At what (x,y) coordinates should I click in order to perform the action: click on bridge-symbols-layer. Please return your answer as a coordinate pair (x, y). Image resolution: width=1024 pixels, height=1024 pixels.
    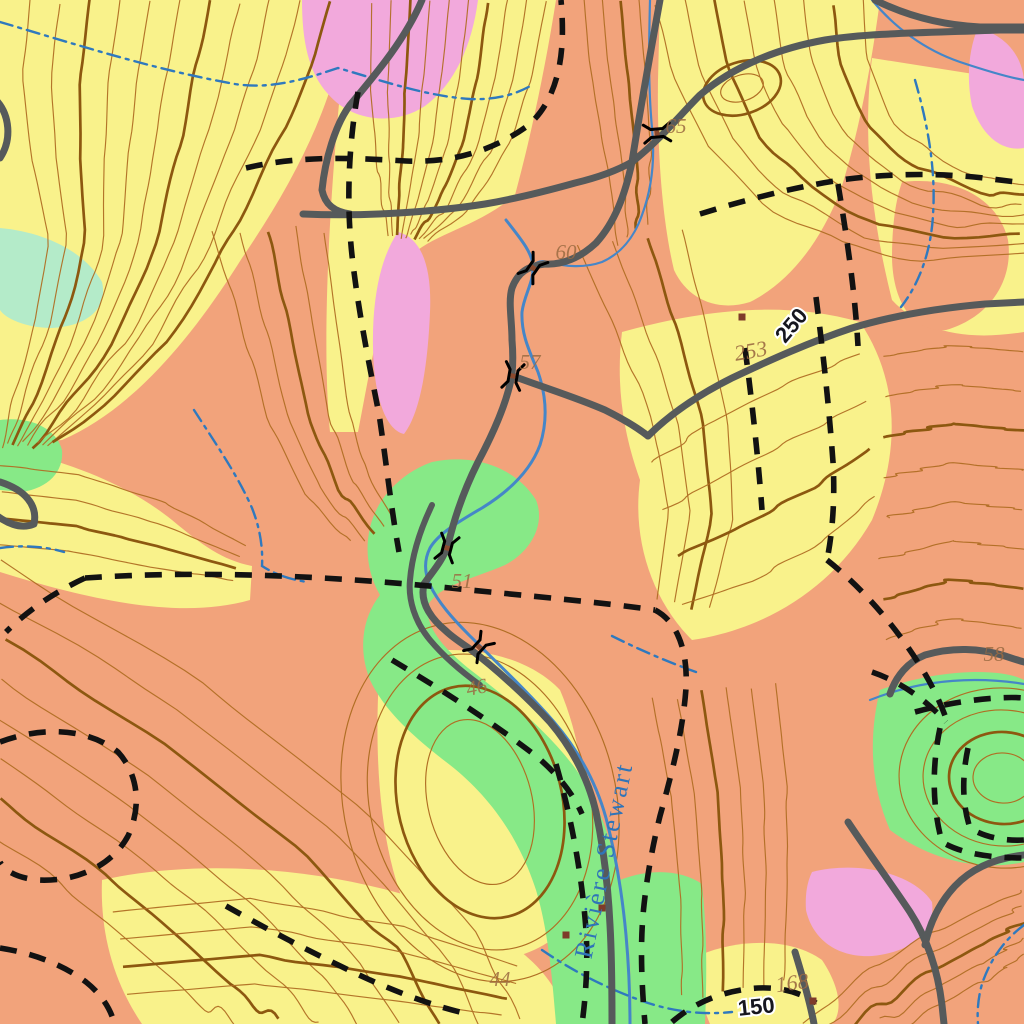
    Looking at the image, I should click on (553, 393).